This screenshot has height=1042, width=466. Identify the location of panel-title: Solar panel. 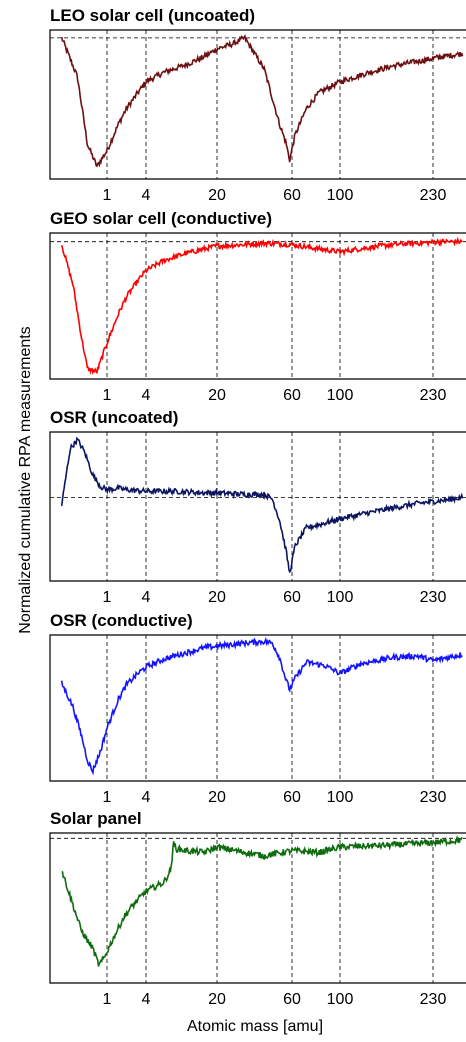
(96, 818).